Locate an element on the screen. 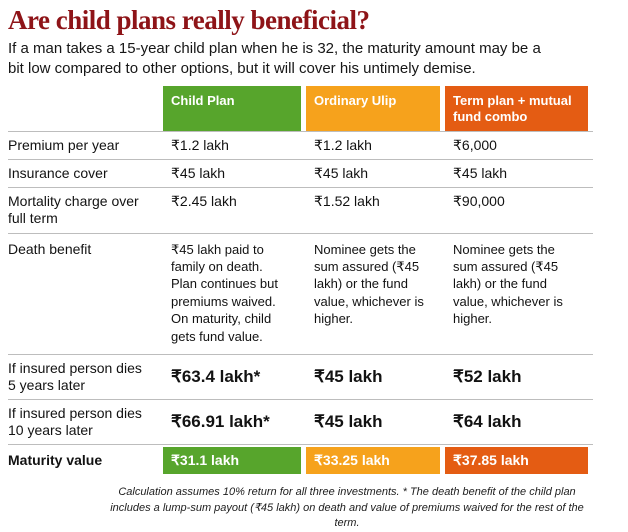  column-header-child-plan: Child Plan is located at coordinates (232, 108).